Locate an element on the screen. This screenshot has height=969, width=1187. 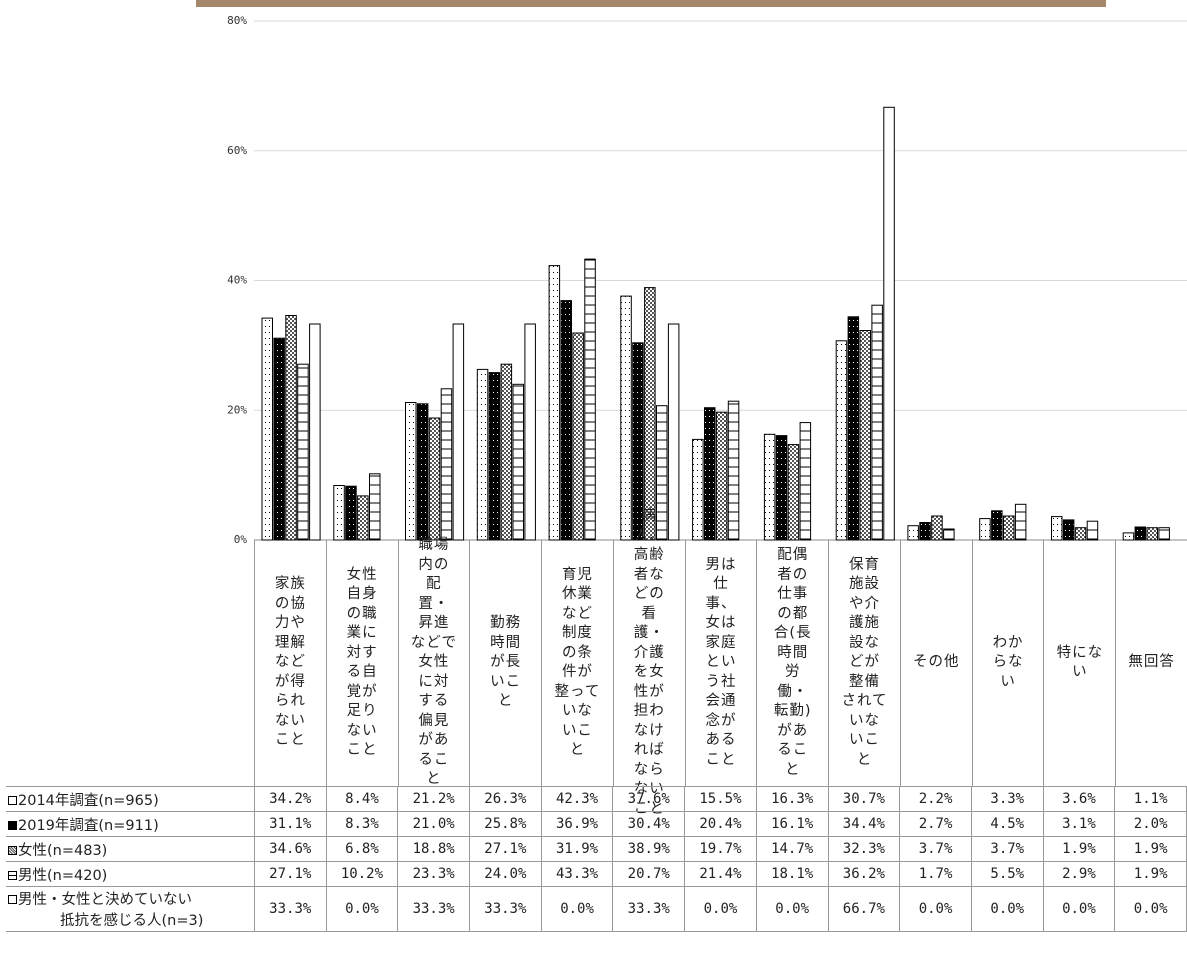
table-cell-value: 8.3% is located at coordinates (362, 824).